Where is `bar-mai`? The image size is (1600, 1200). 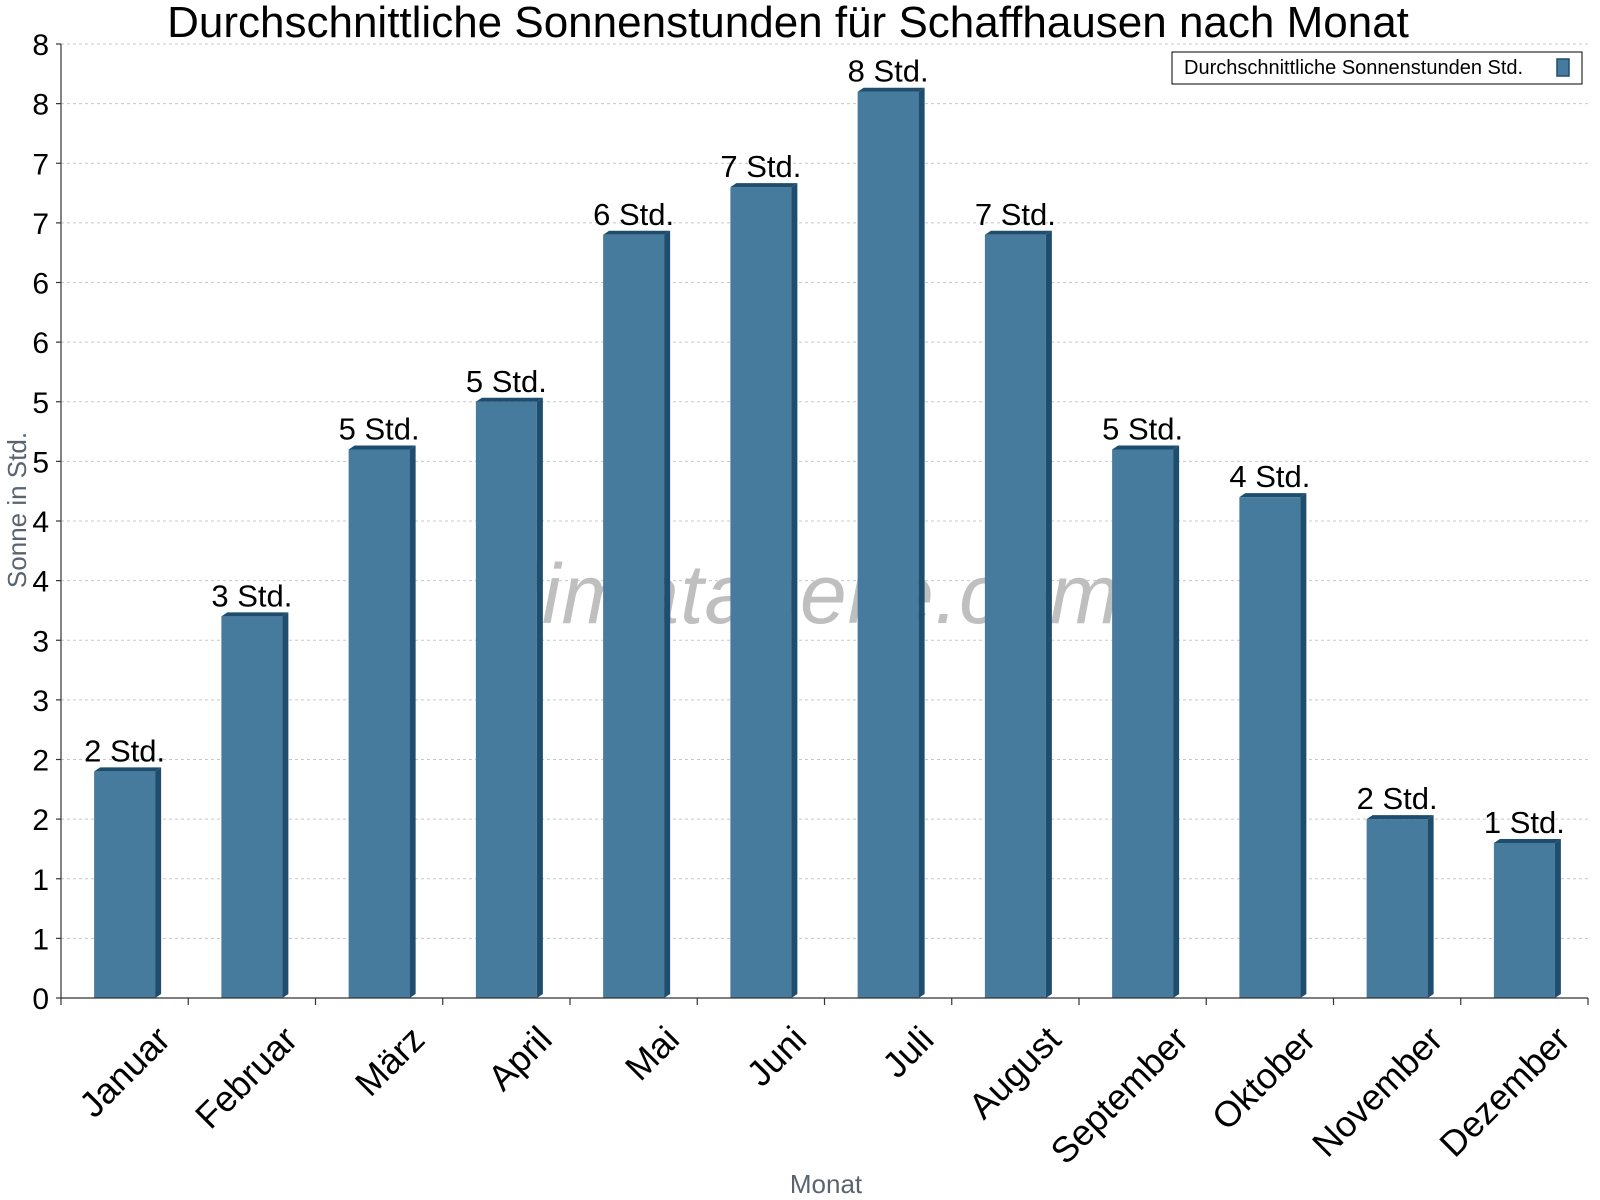 bar-mai is located at coordinates (637, 614).